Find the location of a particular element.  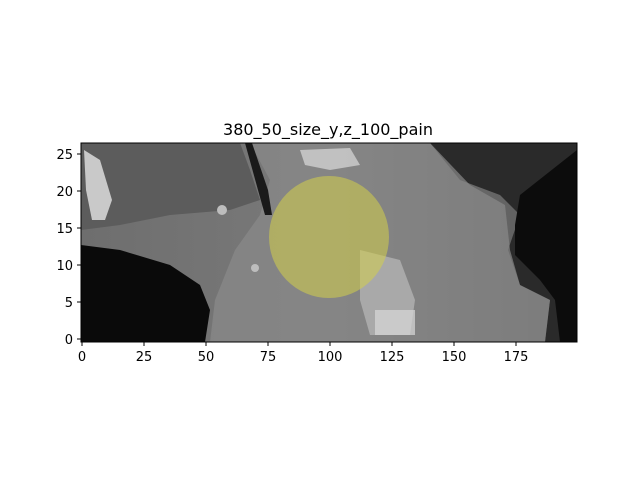

x-tick-125: 125 is located at coordinates (392, 357).